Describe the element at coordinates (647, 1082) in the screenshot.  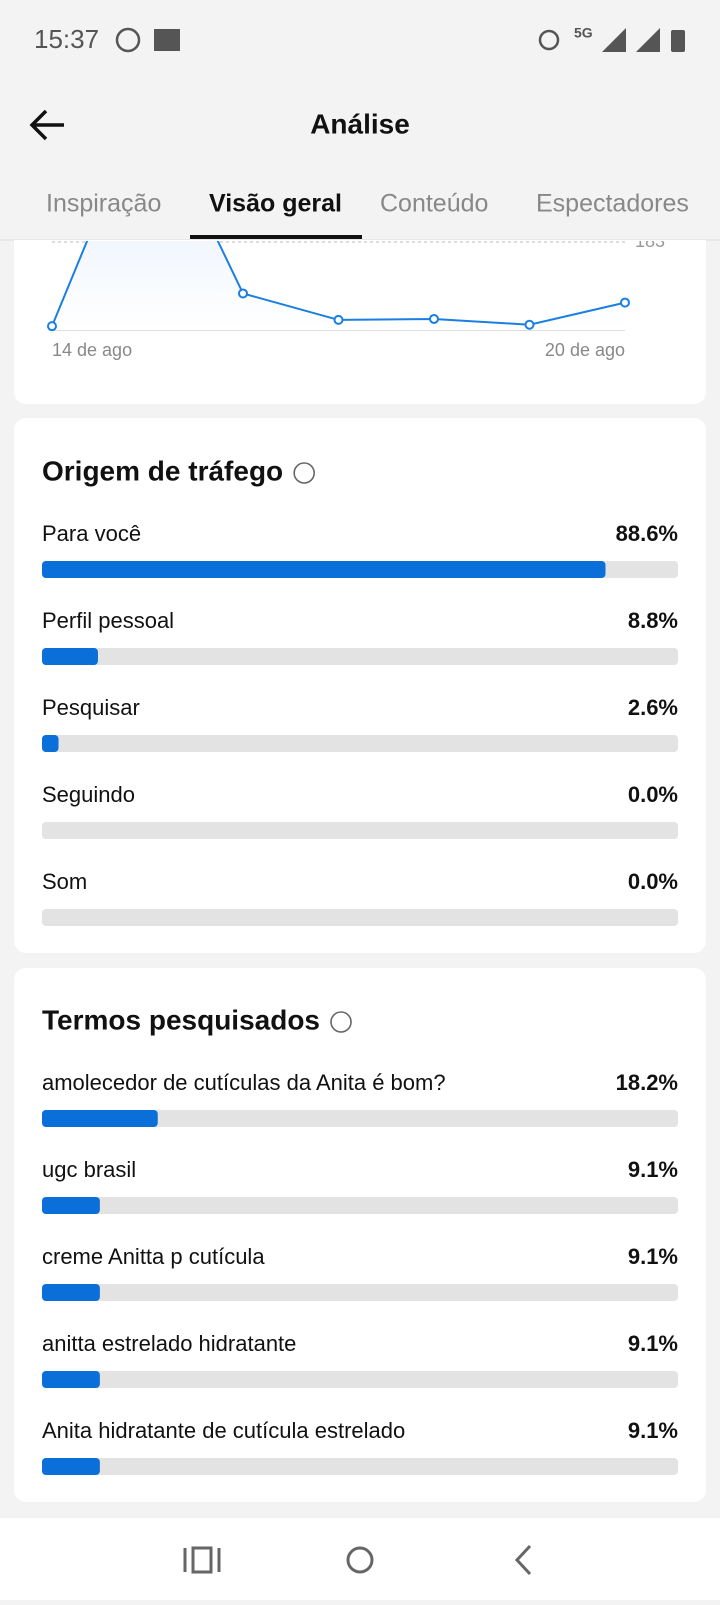
I see `row-value: 18.2%` at that location.